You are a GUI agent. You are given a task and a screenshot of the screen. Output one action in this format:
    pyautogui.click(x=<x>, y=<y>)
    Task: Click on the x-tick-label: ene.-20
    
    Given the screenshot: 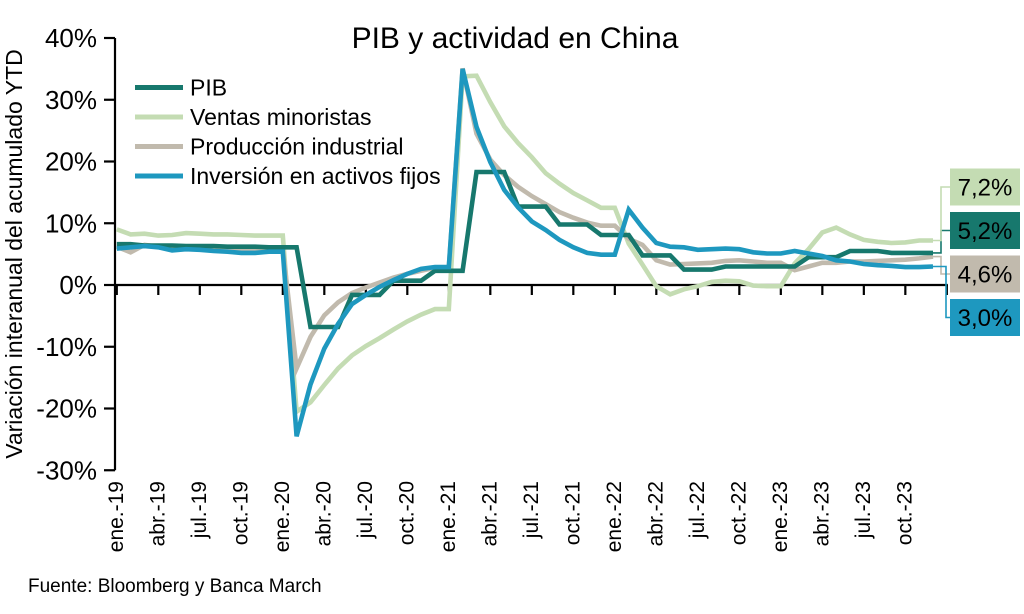 What is the action you would take?
    pyautogui.click(x=282, y=516)
    